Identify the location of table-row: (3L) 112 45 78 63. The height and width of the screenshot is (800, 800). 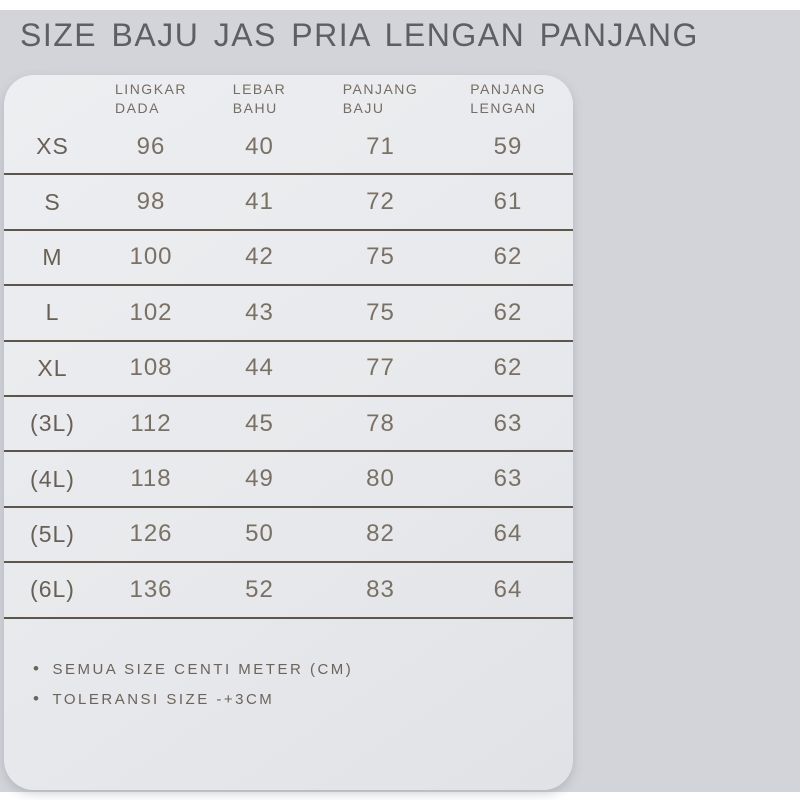
(288, 425).